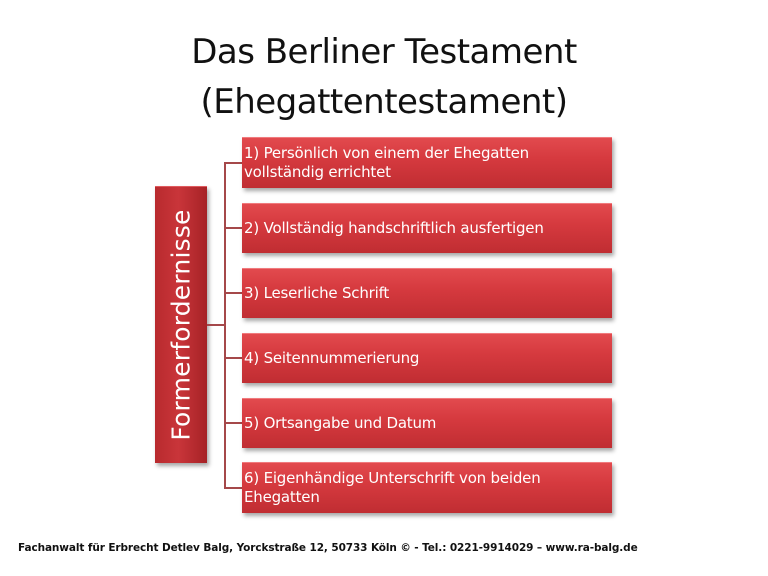  I want to click on root-node-box: Formerfordernisse, so click(181, 324).